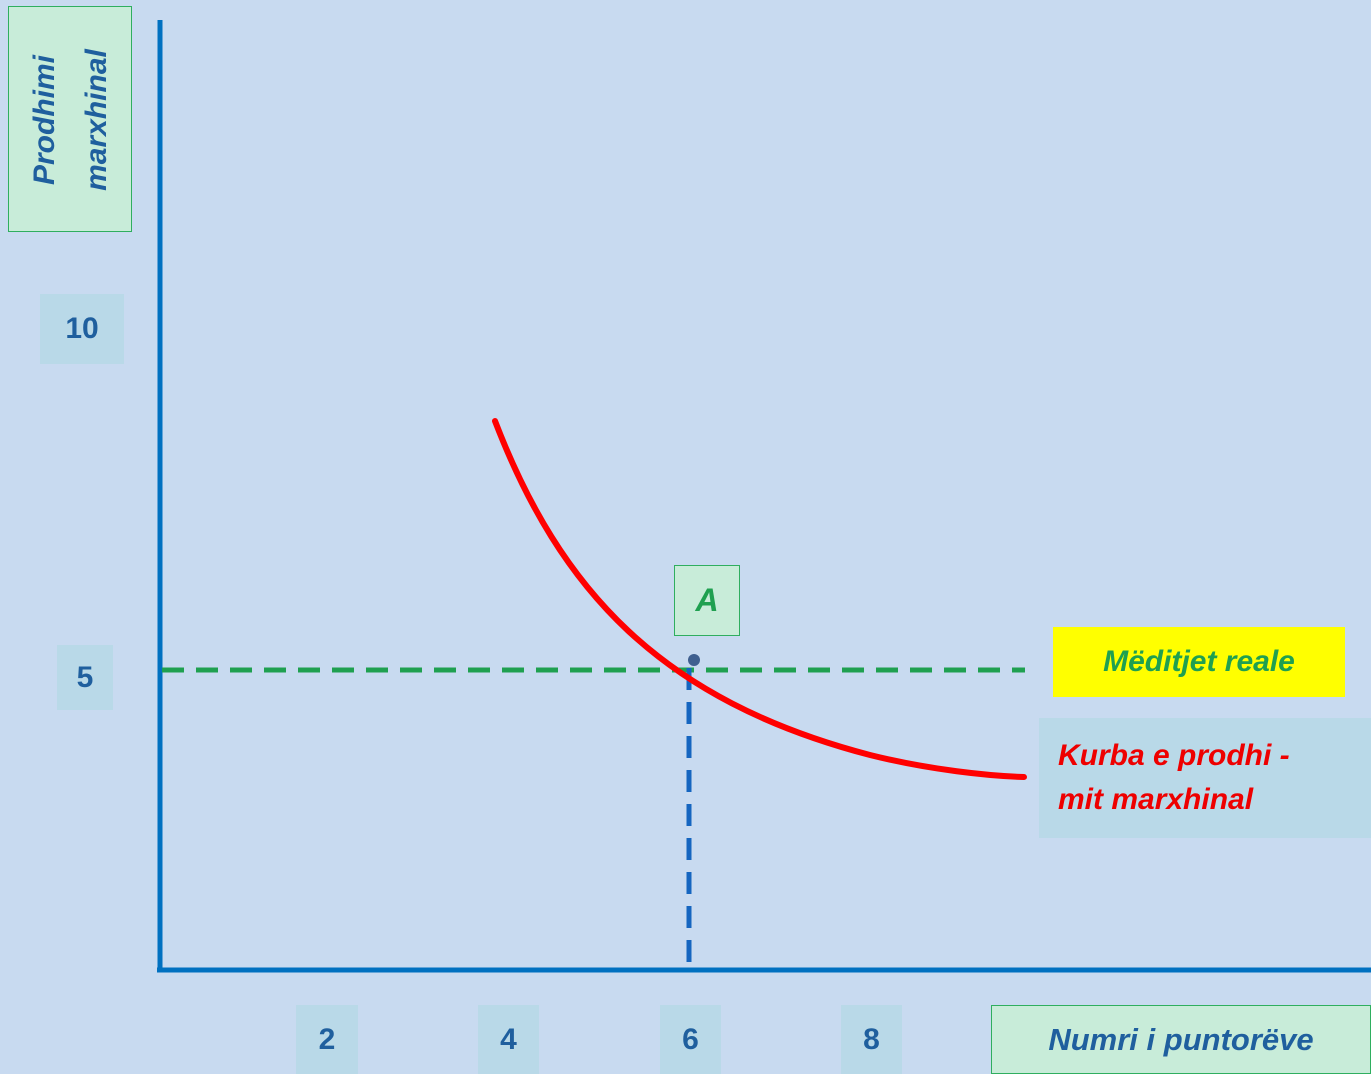  What do you see at coordinates (508, 1039) in the screenshot?
I see `x-tick-4: 4` at bounding box center [508, 1039].